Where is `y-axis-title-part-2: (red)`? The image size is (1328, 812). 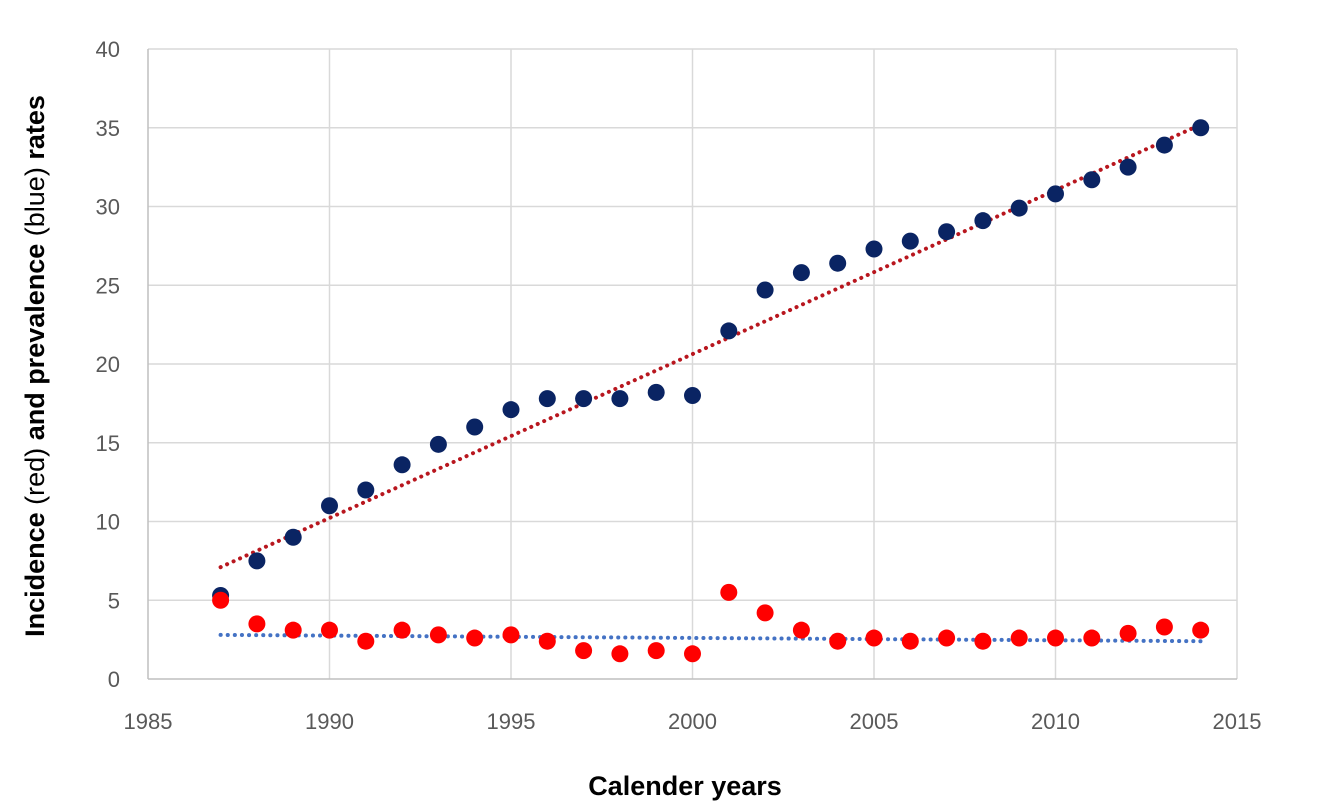 y-axis-title-part-2: (red) is located at coordinates (35, 476).